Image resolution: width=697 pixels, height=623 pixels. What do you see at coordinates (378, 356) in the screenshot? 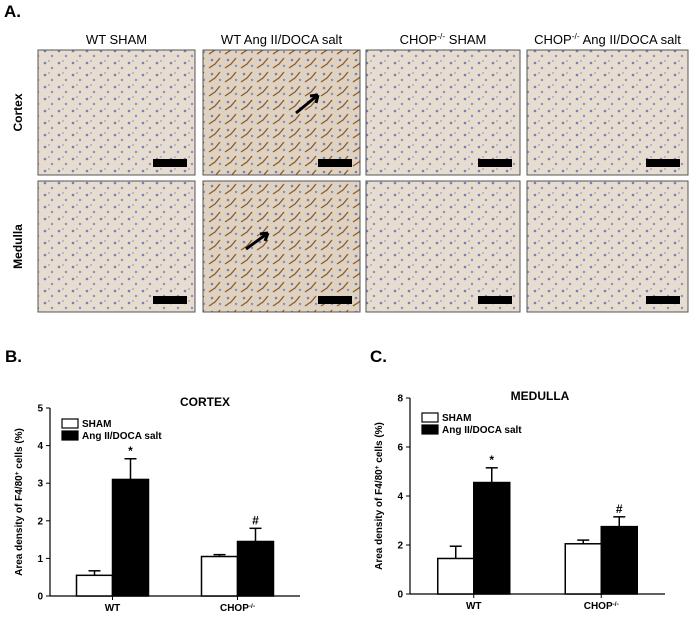
I see `panel-label: C.` at bounding box center [378, 356].